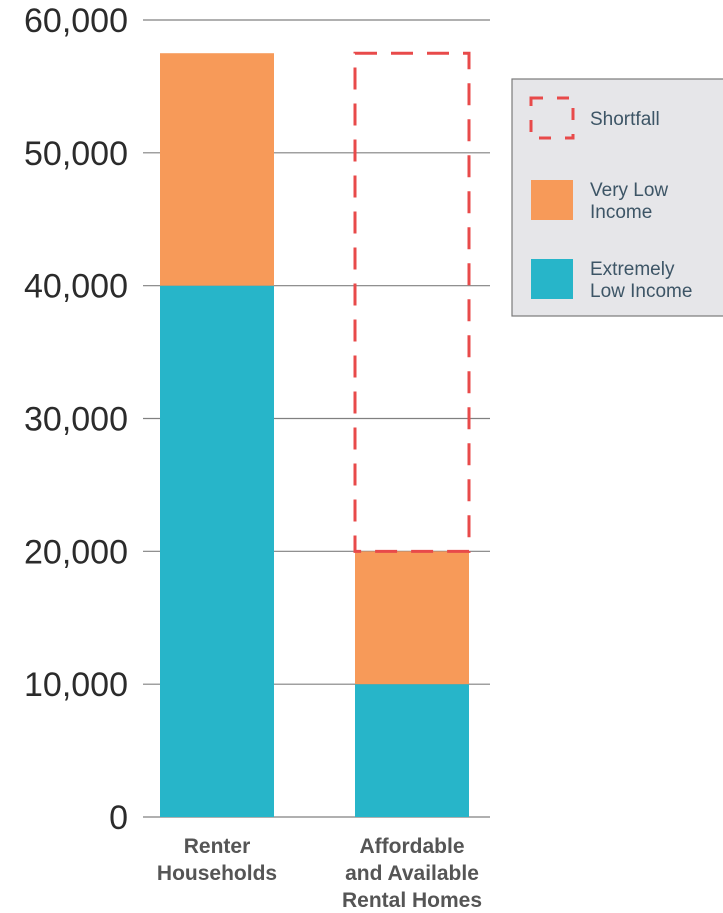 The image size is (723, 913). What do you see at coordinates (217, 873) in the screenshot?
I see `x-category-label: Households` at bounding box center [217, 873].